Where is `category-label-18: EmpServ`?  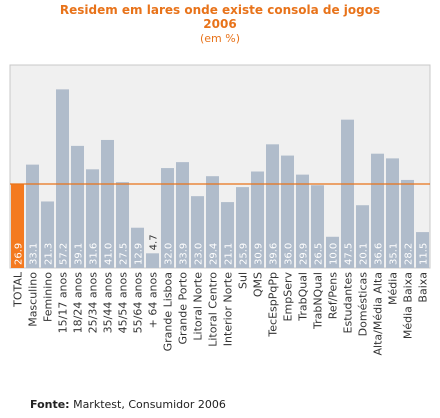
category-label-18: EmpServ is located at coordinates (288, 297).